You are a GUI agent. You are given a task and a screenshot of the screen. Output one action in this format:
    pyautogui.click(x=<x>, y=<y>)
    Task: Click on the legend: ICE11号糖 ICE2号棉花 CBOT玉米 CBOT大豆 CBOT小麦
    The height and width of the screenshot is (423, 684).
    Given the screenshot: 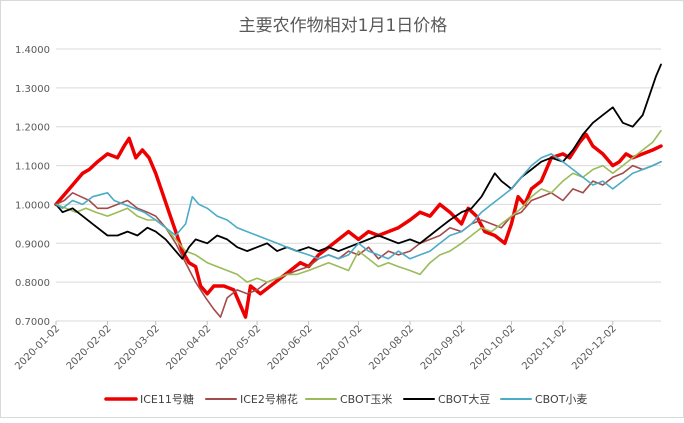 What is the action you would take?
    pyautogui.click(x=345, y=399)
    